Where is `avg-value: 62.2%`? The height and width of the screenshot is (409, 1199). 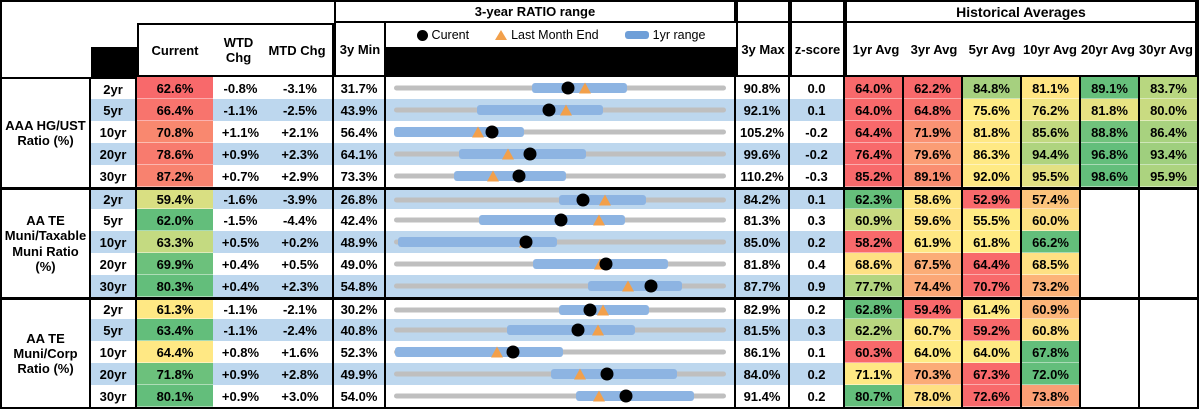 avg-value: 62.2% is located at coordinates (874, 330).